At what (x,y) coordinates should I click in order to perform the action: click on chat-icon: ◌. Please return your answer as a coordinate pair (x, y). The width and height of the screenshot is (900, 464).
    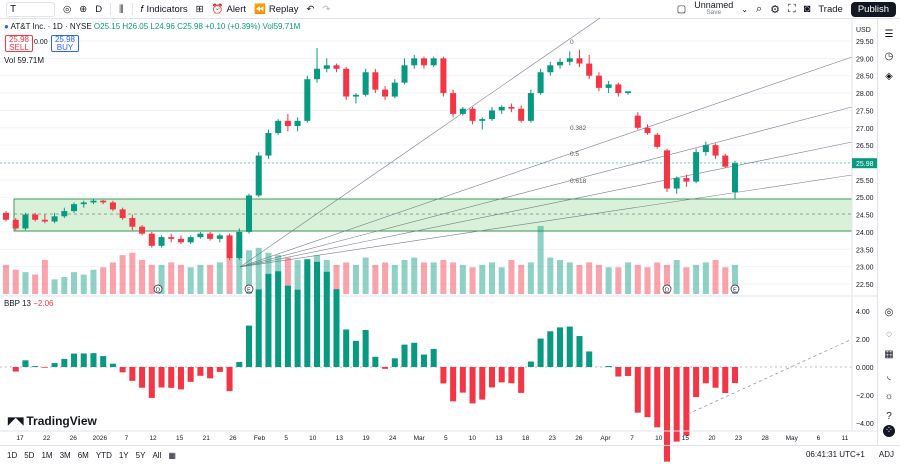
    Looking at the image, I should click on (889, 335).